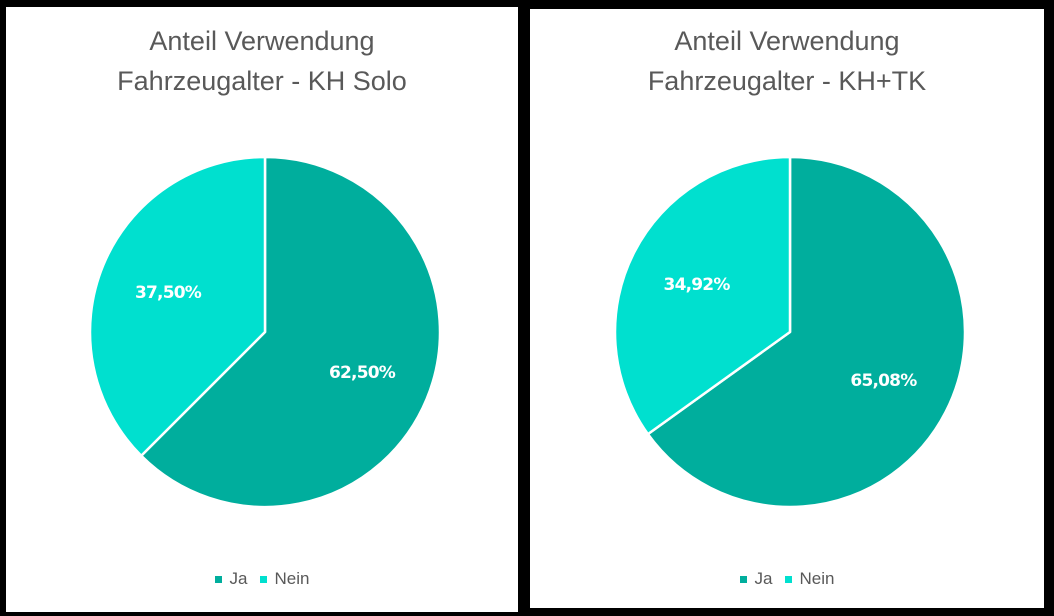 Image resolution: width=1054 pixels, height=616 pixels. What do you see at coordinates (168, 293) in the screenshot?
I see `data-label-nein: 37,50%` at bounding box center [168, 293].